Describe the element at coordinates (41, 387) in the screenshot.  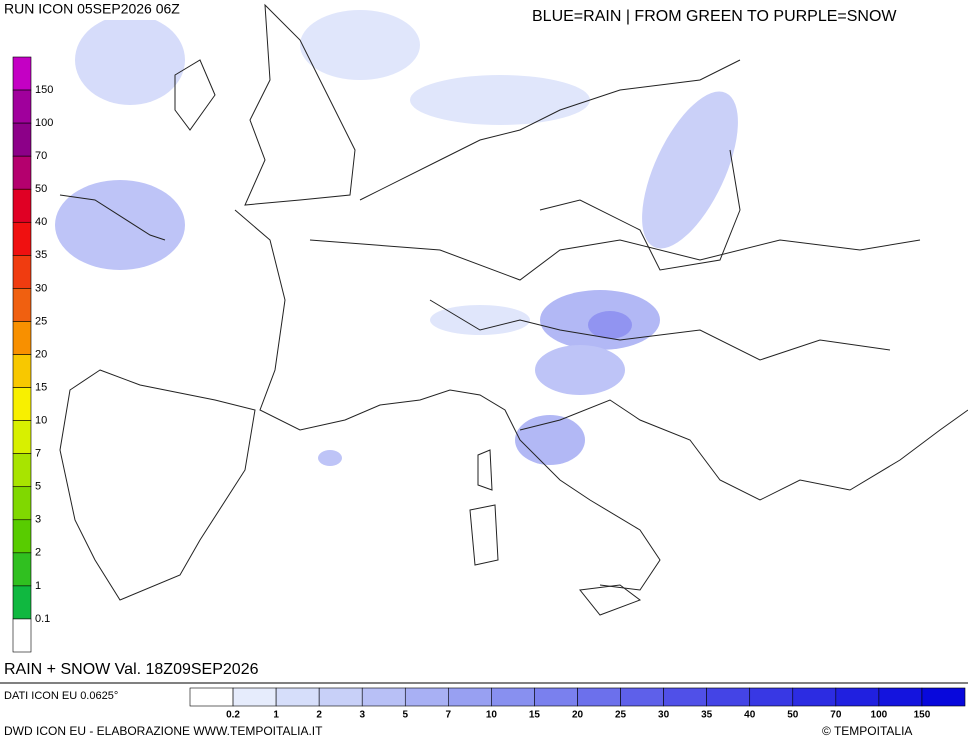
I see `snow-label: 15` at that location.